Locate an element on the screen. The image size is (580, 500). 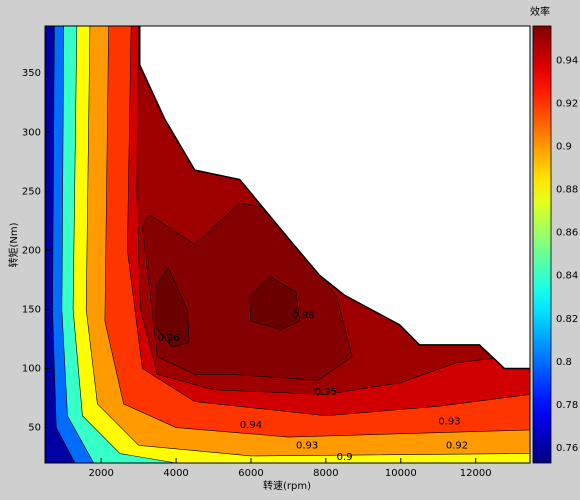
colorbar-tick-label: 0.94 is located at coordinates (567, 60).